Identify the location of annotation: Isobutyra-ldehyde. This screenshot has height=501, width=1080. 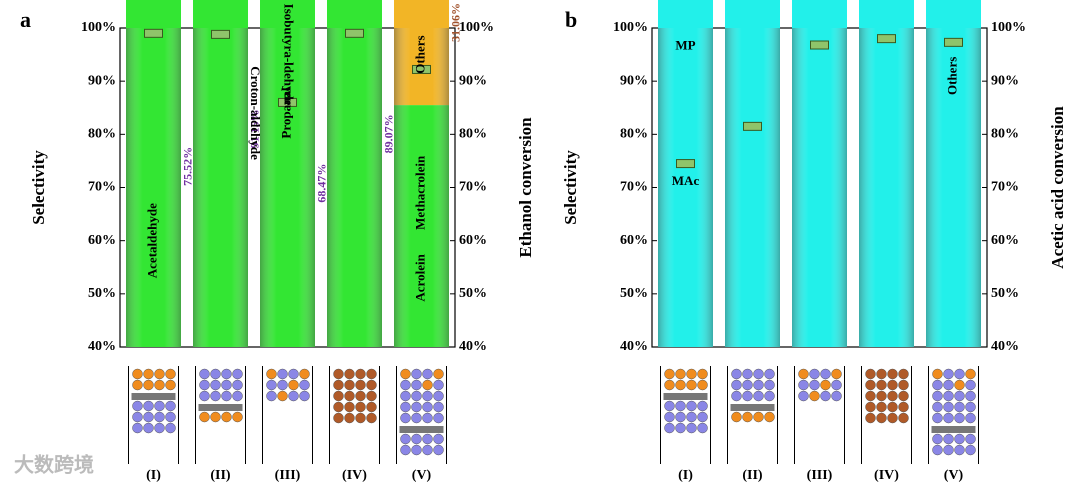
(289, 55).